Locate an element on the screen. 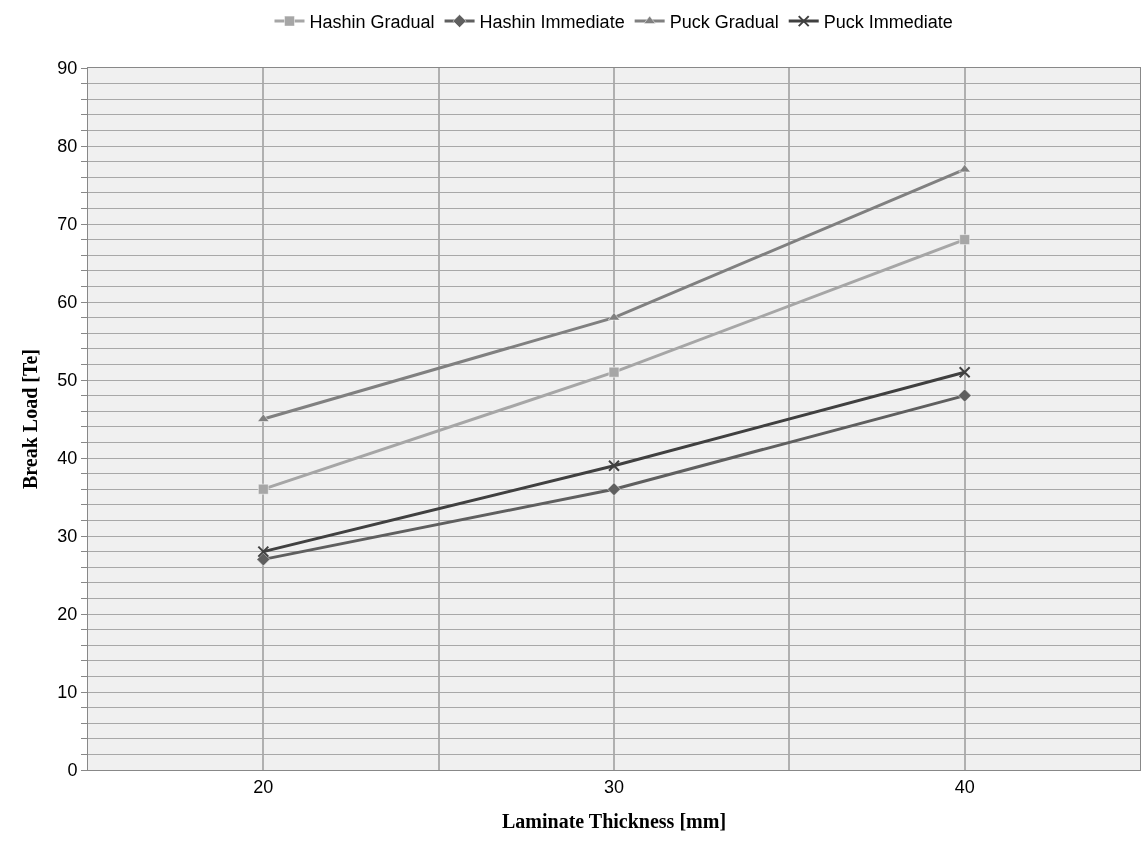  y-tick-label: 50 is located at coordinates (67, 380).